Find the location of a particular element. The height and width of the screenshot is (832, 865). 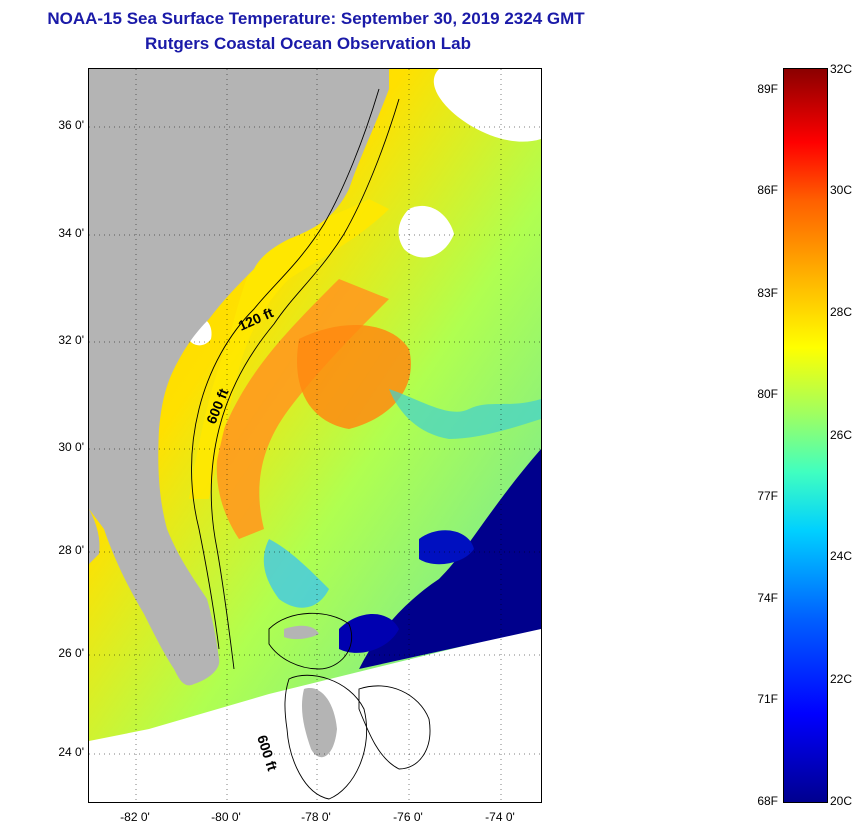

lat-label: 28 0' is located at coordinates (71, 550).